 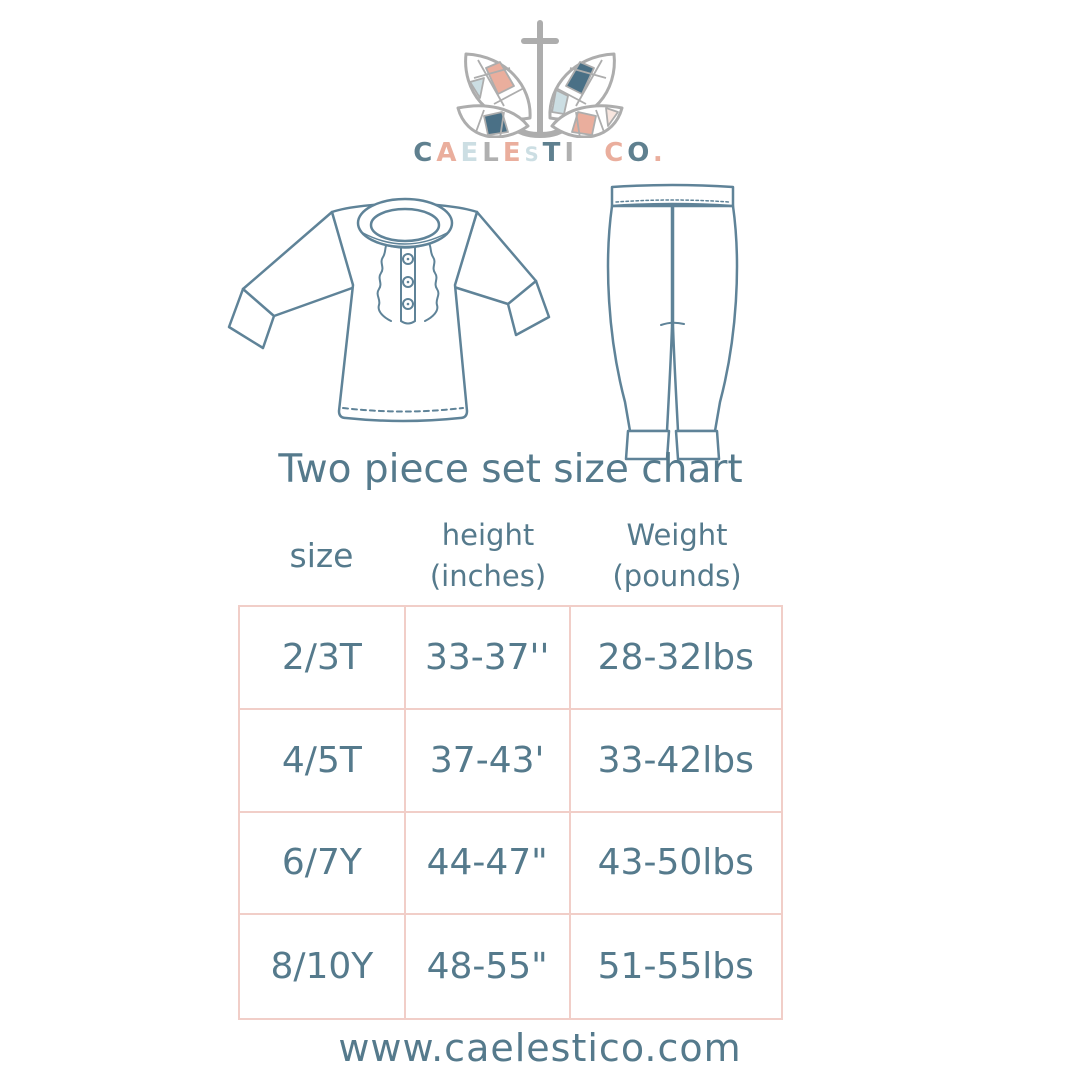 I want to click on column-header-line2: (inches), so click(x=488, y=576).